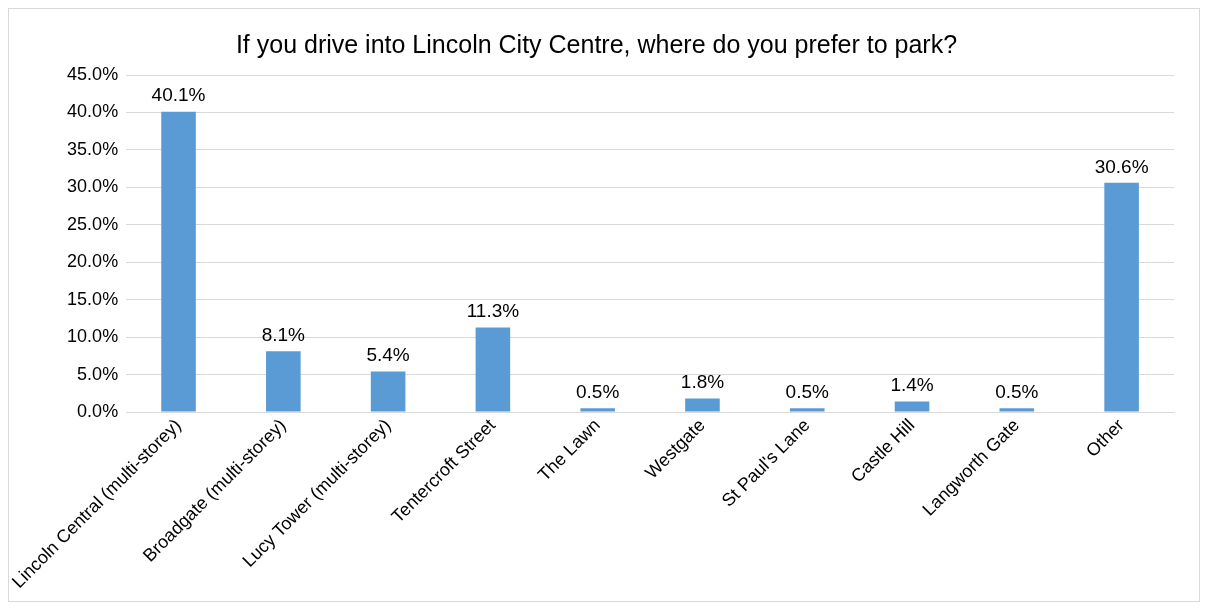 The image size is (1209, 611). What do you see at coordinates (912, 385) in the screenshot?
I see `data-label: 1.4%` at bounding box center [912, 385].